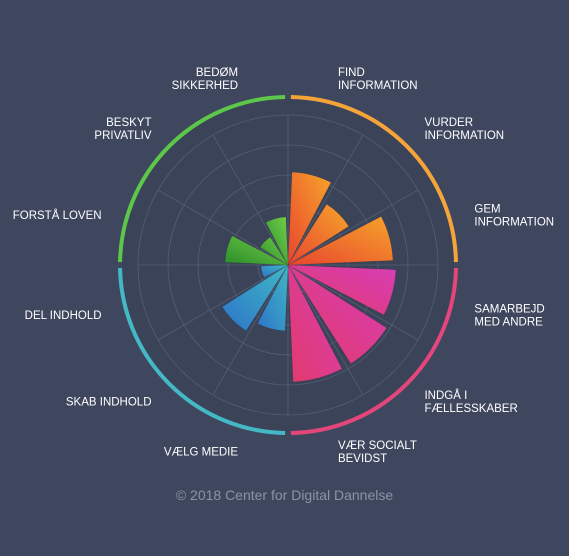 Image resolution: width=569 pixels, height=556 pixels. I want to click on bars, so click(309, 277).